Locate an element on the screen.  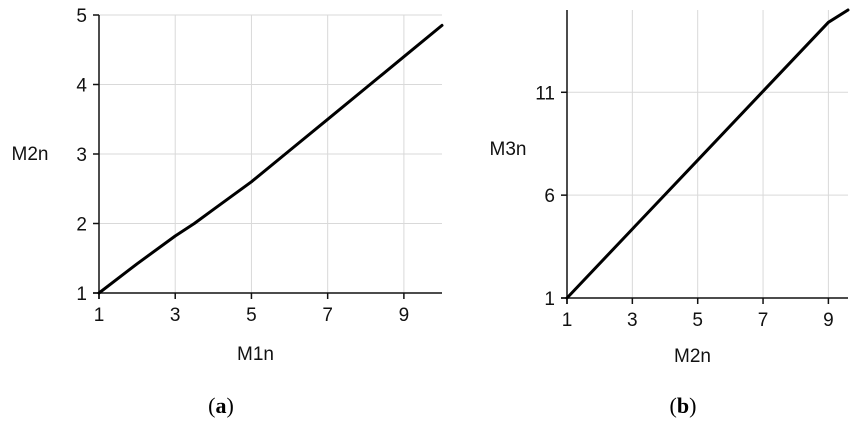
y-tick-label: 4 is located at coordinates (81, 86).